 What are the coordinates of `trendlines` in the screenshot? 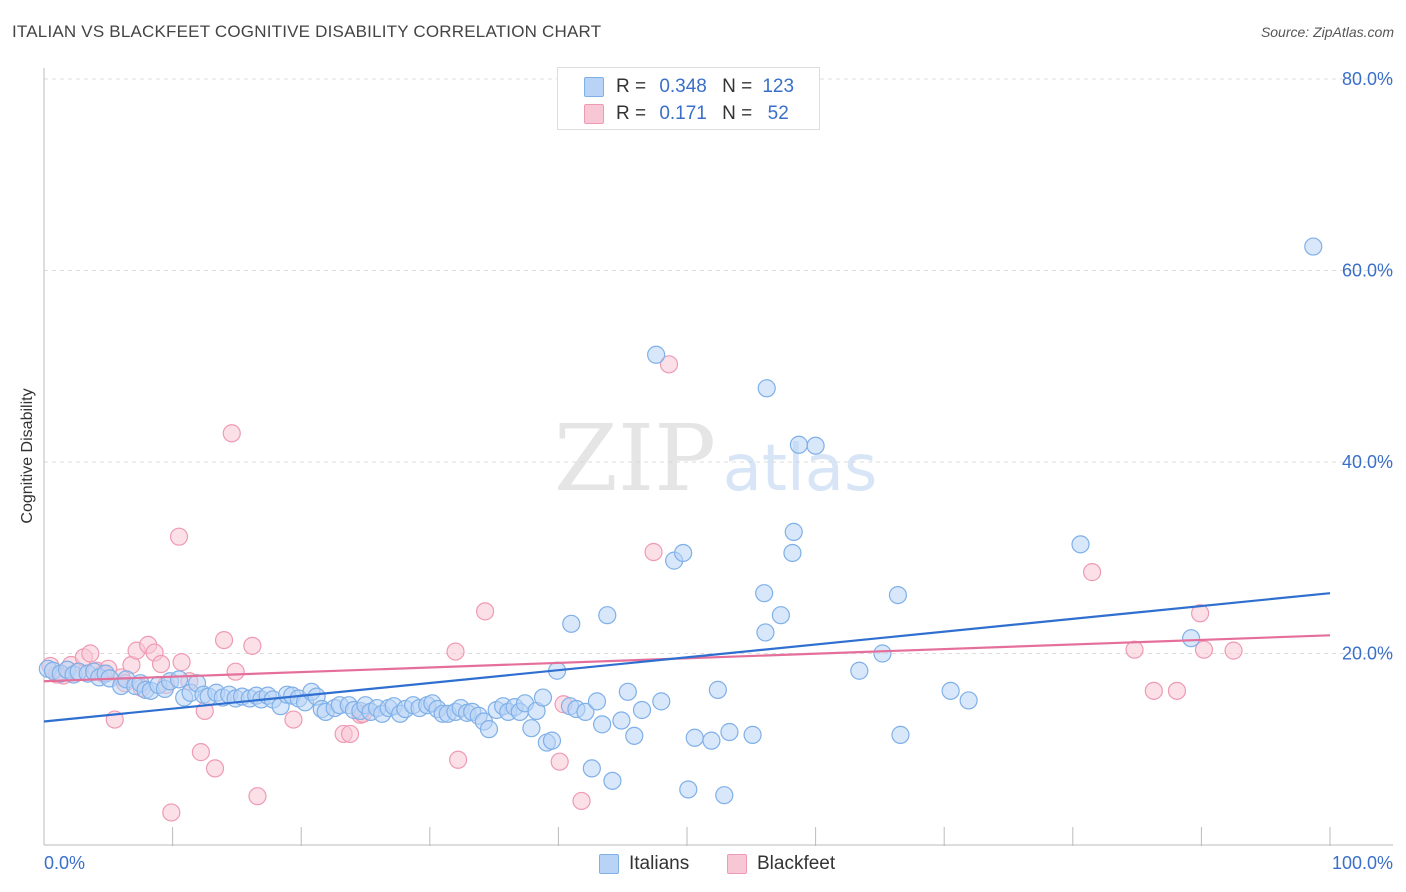 It's located at (687, 657).